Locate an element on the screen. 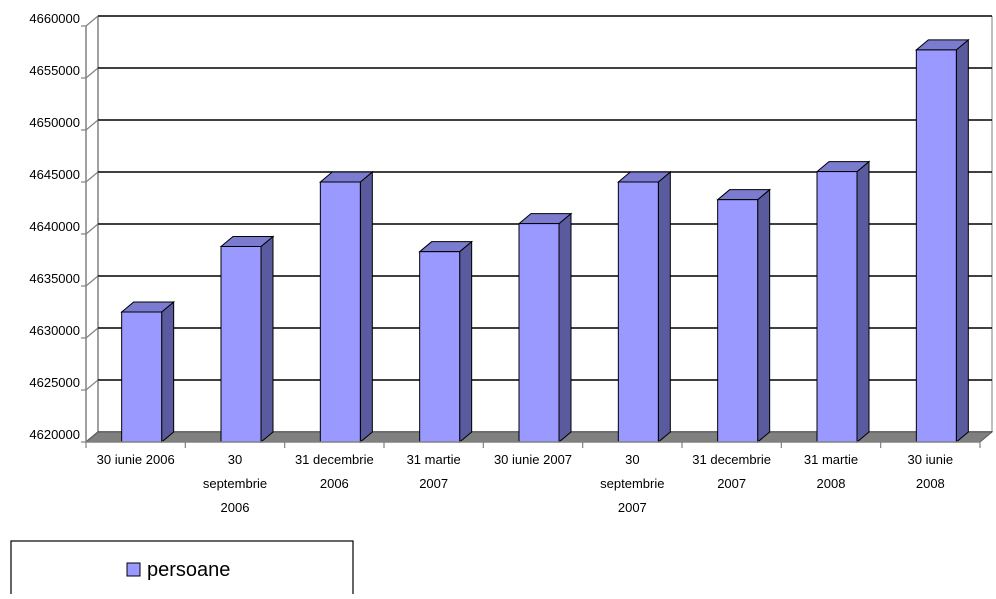 This screenshot has height=599, width=996. legend-label: persoane is located at coordinates (188, 570).